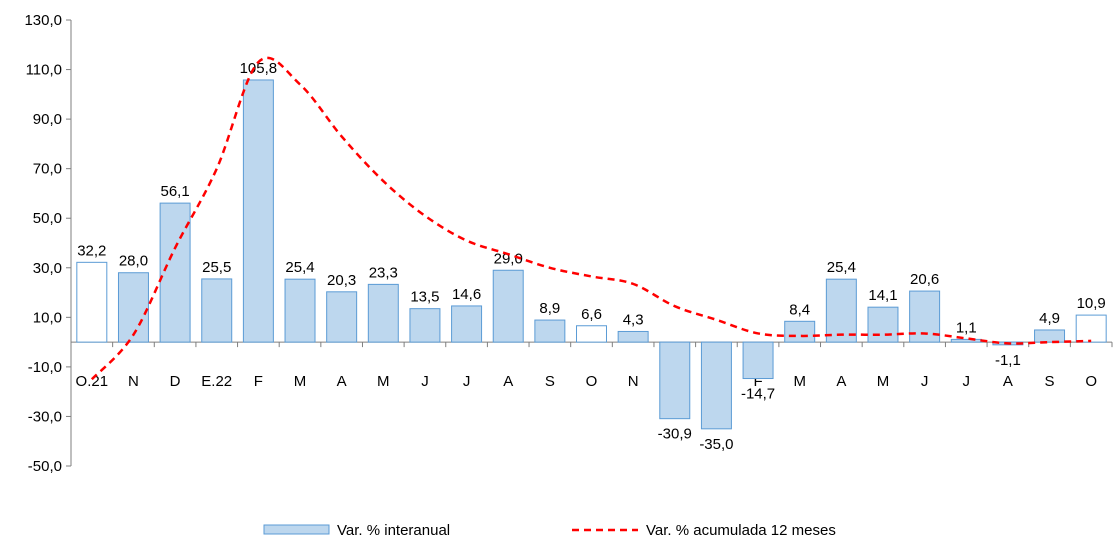 This screenshot has width=1119, height=542. I want to click on bar-data-label: 8,9, so click(549, 308).